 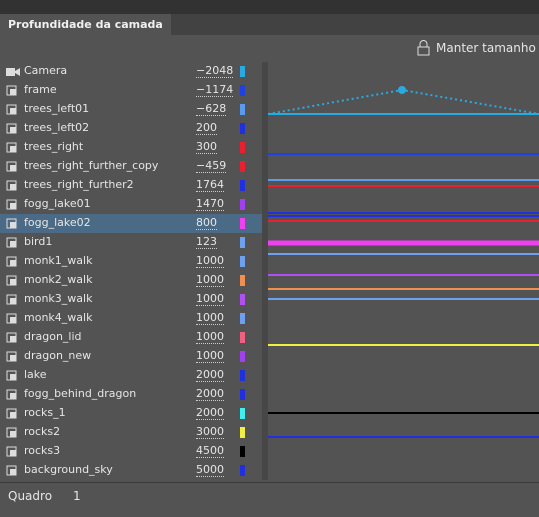 What do you see at coordinates (58, 298) in the screenshot?
I see `layer-name: monk3_walk` at bounding box center [58, 298].